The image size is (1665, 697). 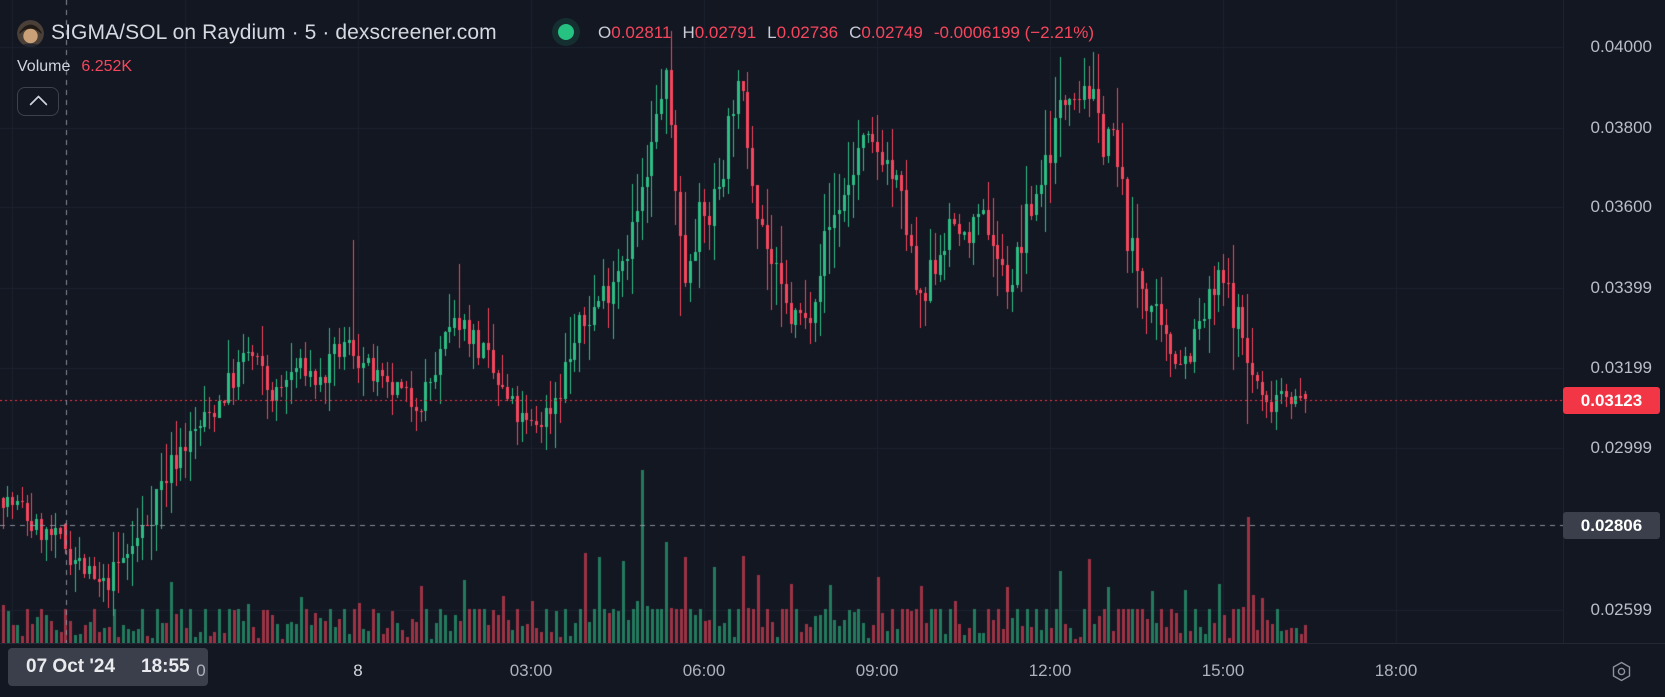 I want to click on price-axis-label: 0.03600, so click(x=1621, y=206).